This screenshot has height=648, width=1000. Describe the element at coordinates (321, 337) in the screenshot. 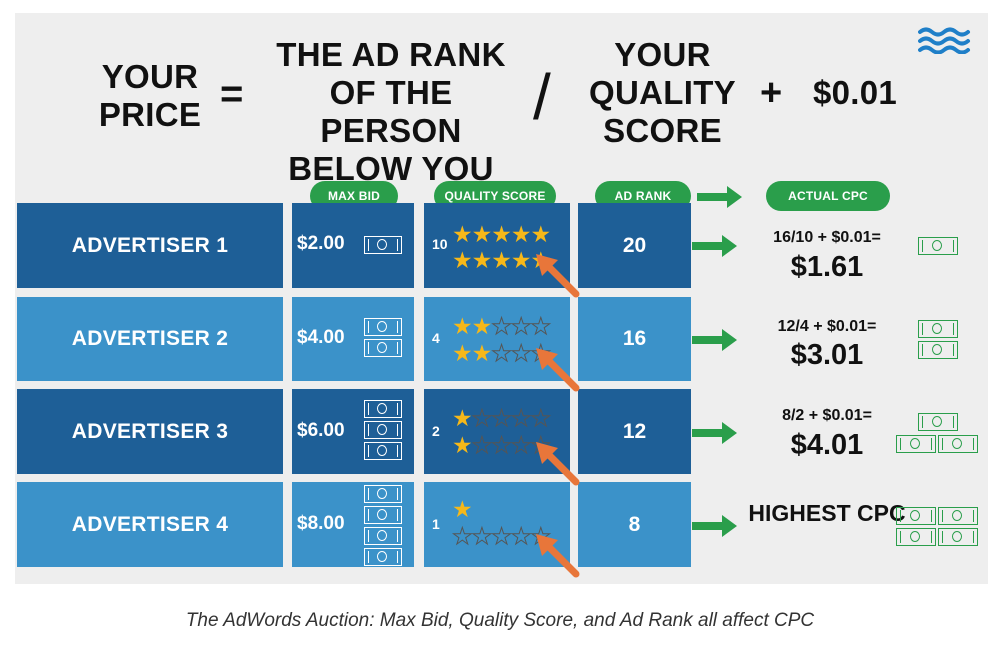

I see `max-bid-value: $4.00` at that location.